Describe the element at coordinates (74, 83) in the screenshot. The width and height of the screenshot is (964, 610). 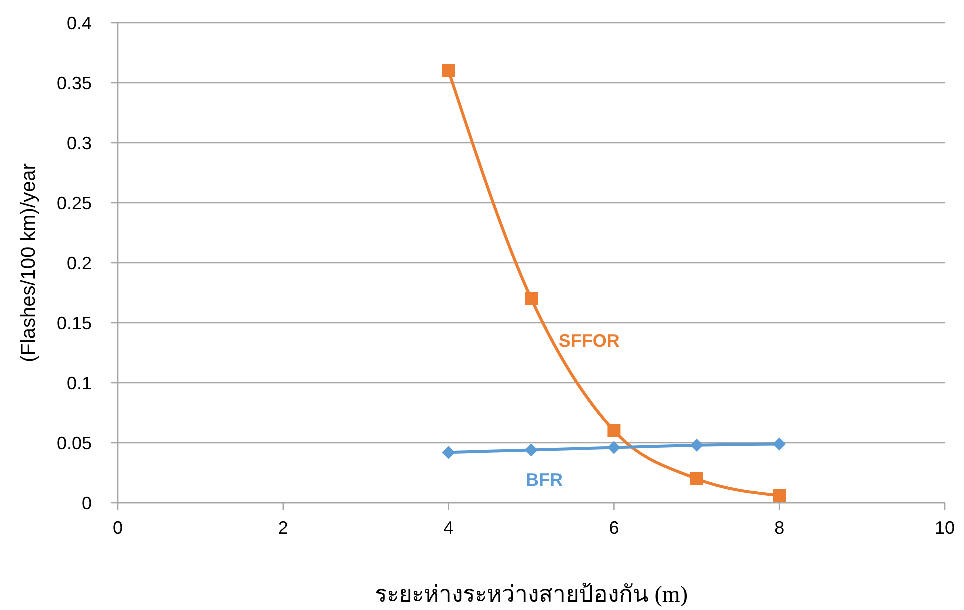
I see `y-tick-label: 0.35` at that location.